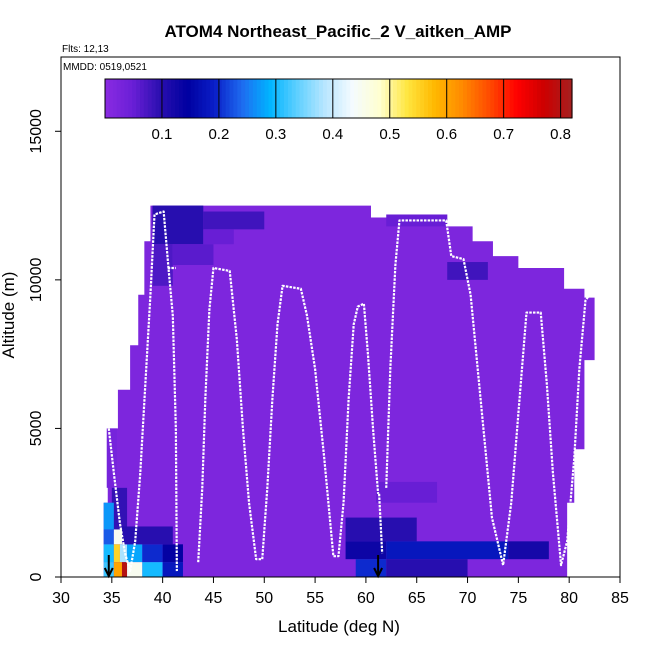 This screenshot has width=650, height=655. Describe the element at coordinates (44, 345) in the screenshot. I see `y-axis: 0 5000 10000 15000` at that location.